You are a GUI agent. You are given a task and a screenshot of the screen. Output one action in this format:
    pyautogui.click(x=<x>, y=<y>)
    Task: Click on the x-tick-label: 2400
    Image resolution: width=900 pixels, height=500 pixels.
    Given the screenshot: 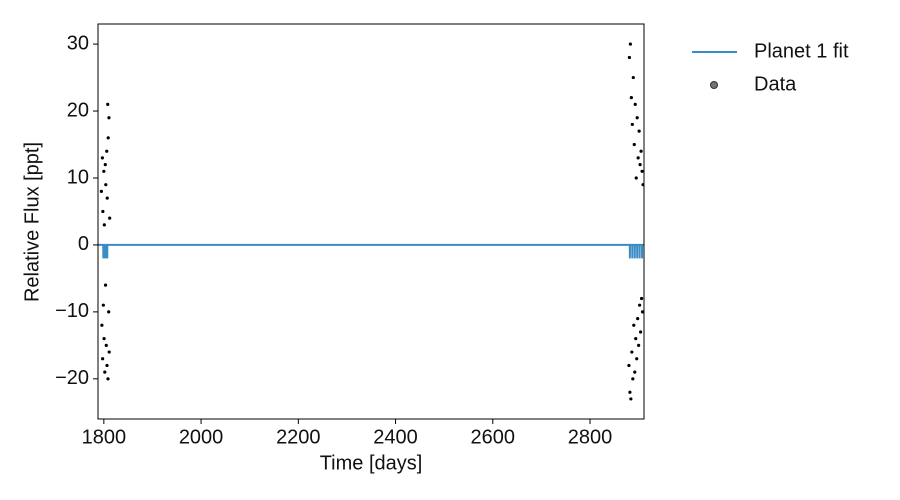 What is the action you would take?
    pyautogui.click(x=395, y=437)
    